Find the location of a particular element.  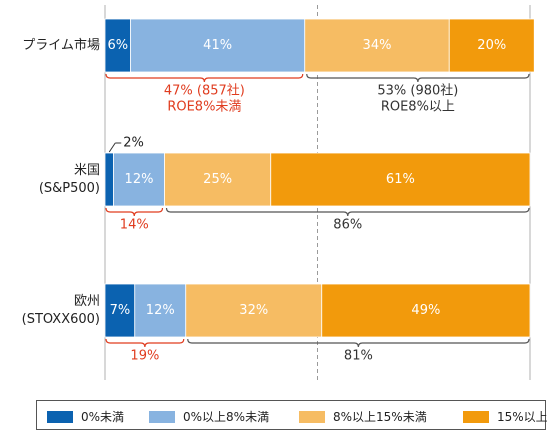

data-label: 20% is located at coordinates (491, 45).